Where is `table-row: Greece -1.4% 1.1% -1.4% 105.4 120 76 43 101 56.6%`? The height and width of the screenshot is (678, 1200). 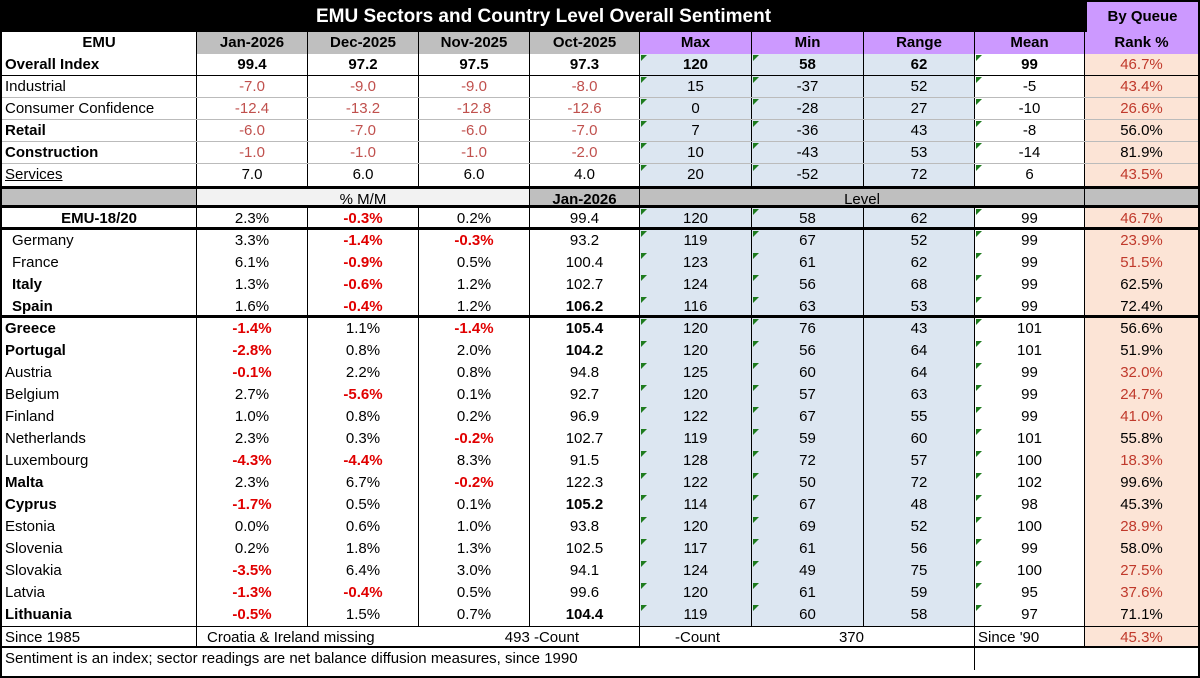
table-row: Greece -1.4% 1.1% -1.4% 105.4 120 76 43 101 56.6% is located at coordinates (600, 329).